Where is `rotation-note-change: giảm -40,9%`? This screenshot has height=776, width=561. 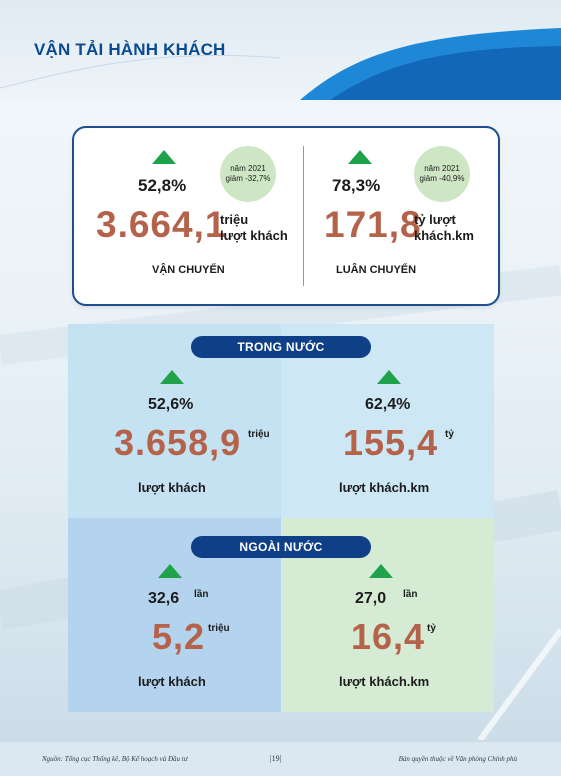 rotation-note-change: giảm -40,9% is located at coordinates (442, 178).